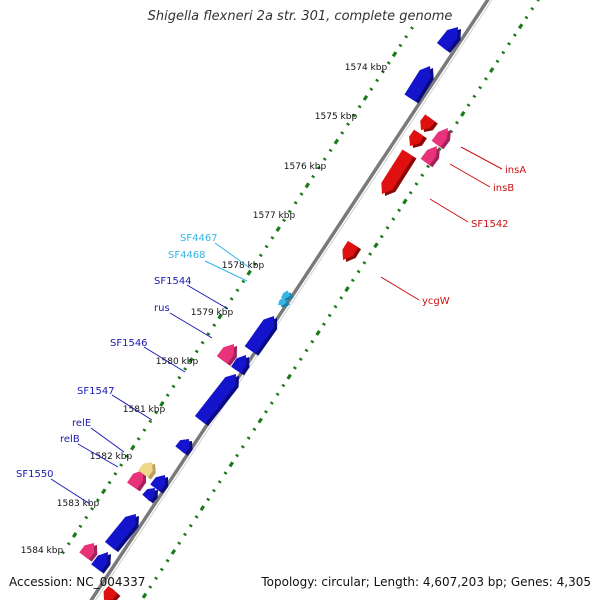 This screenshot has width=600, height=604. Describe the element at coordinates (191, 325) in the screenshot. I see `leader-rus` at that location.